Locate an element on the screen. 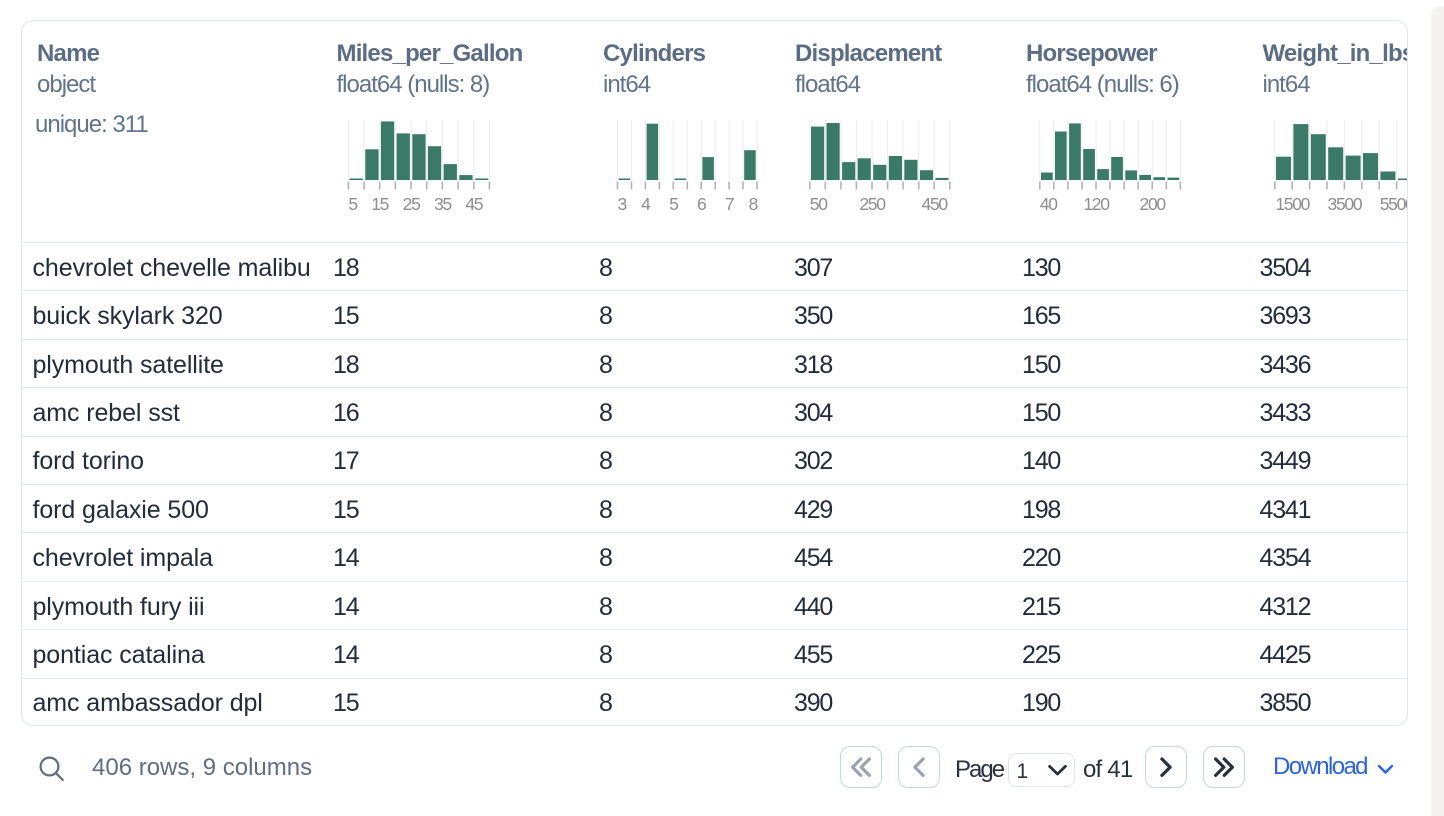 This screenshot has width=1444, height=816. svg-text: 6 is located at coordinates (701, 204).